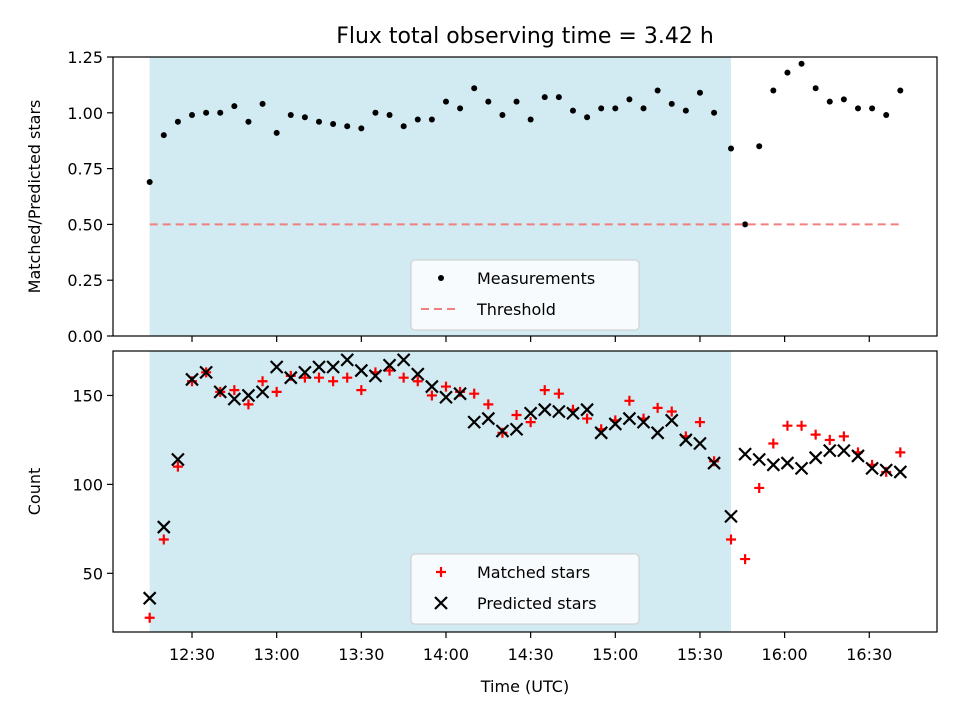 This screenshot has height=724, width=960. What do you see at coordinates (361, 654) in the screenshot?
I see `x-tick-label: 13:30` at bounding box center [361, 654].